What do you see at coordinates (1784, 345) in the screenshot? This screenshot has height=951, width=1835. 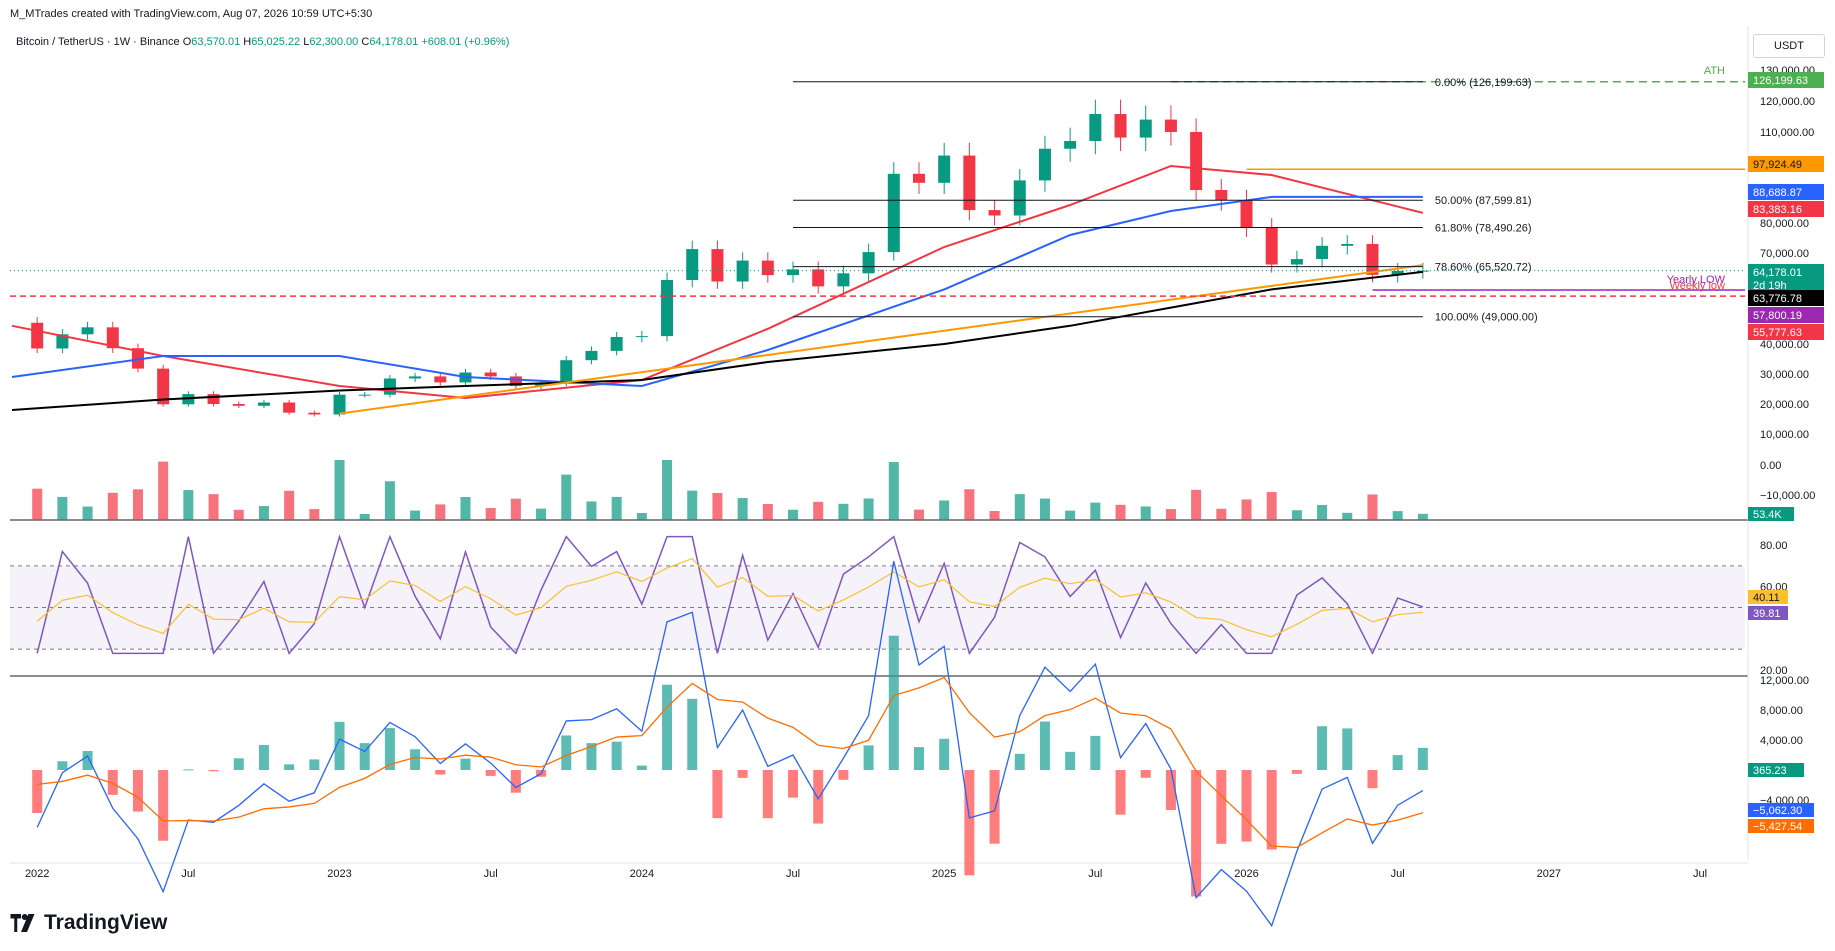 I see `price-axis-tick: 40,000.00` at bounding box center [1784, 345].